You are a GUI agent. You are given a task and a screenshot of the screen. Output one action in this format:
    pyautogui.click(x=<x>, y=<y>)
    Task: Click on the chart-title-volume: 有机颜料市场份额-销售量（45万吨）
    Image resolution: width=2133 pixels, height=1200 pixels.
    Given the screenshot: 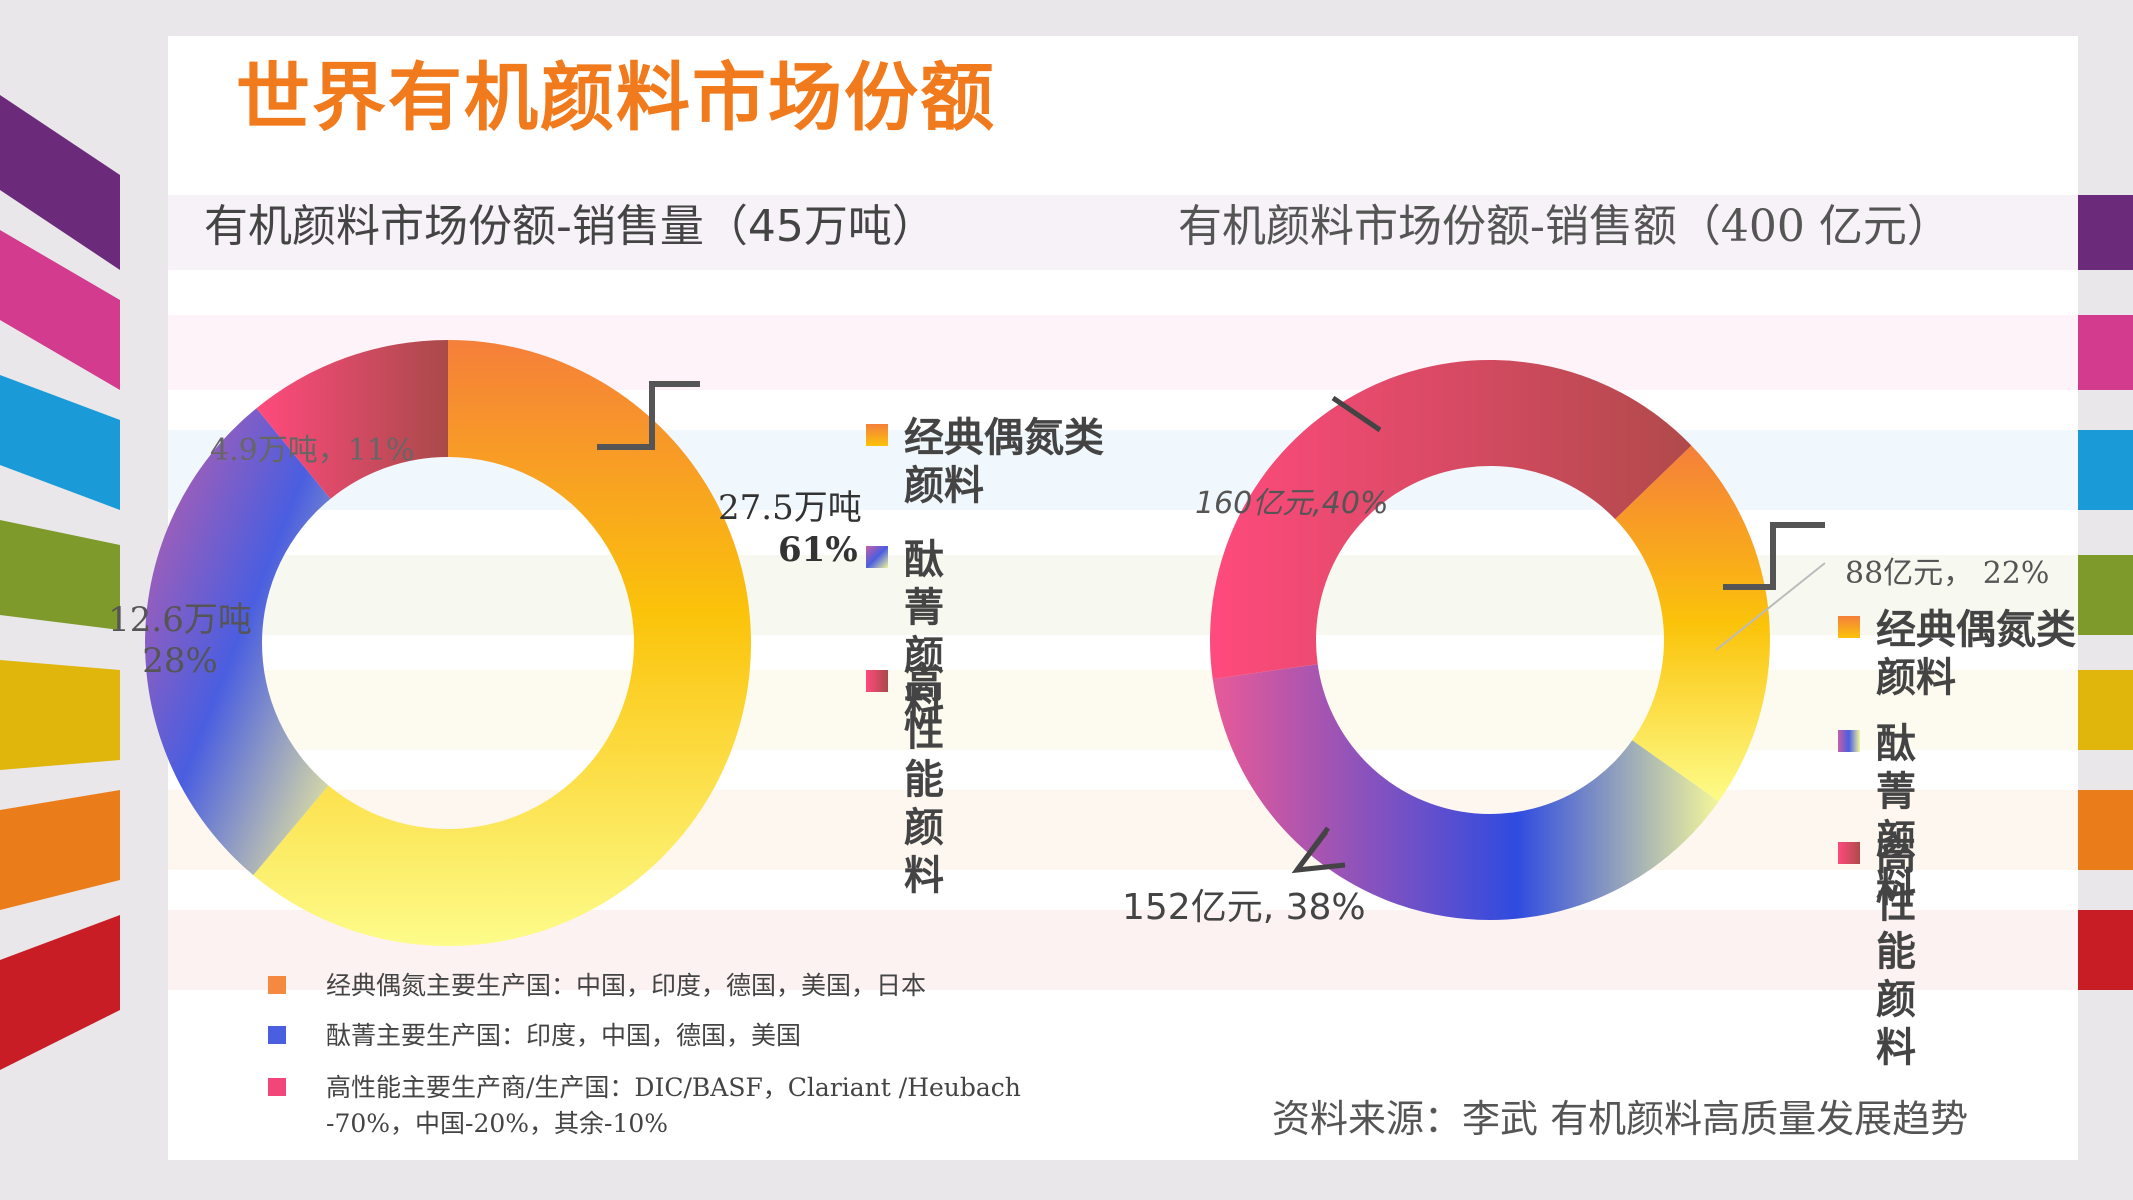 What is the action you would take?
    pyautogui.click(x=570, y=226)
    